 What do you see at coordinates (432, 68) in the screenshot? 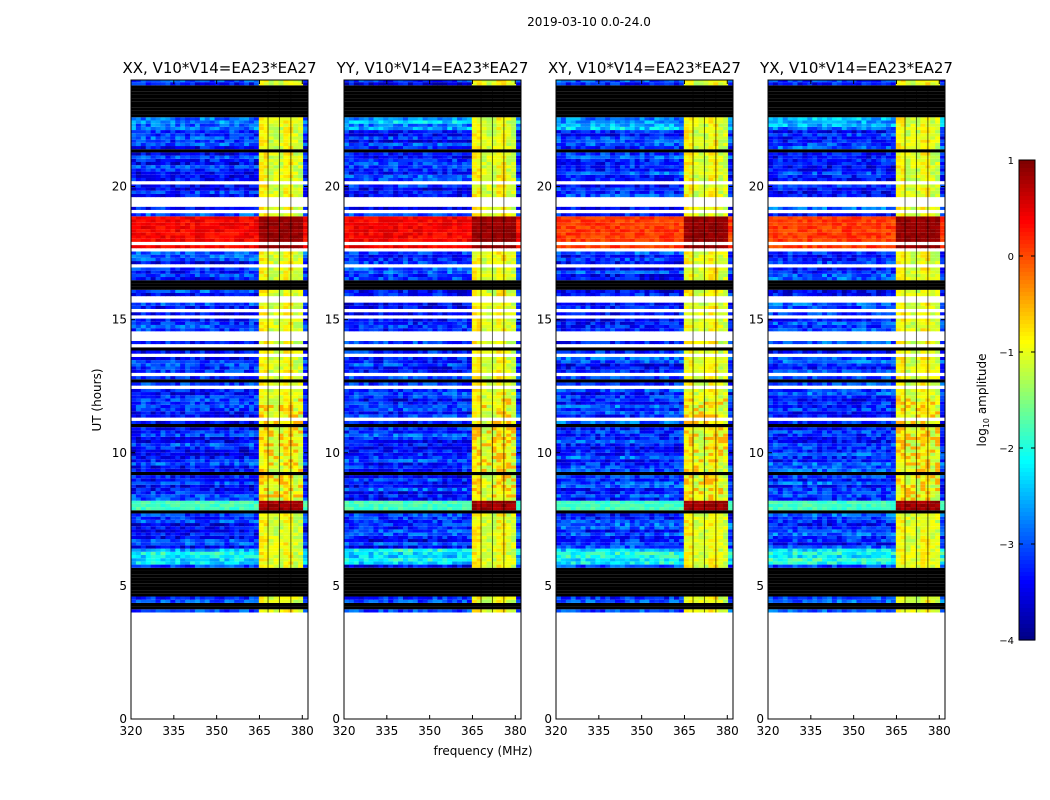
I see `panel-title: YY, V10*V14=EA23*EA27` at bounding box center [432, 68].